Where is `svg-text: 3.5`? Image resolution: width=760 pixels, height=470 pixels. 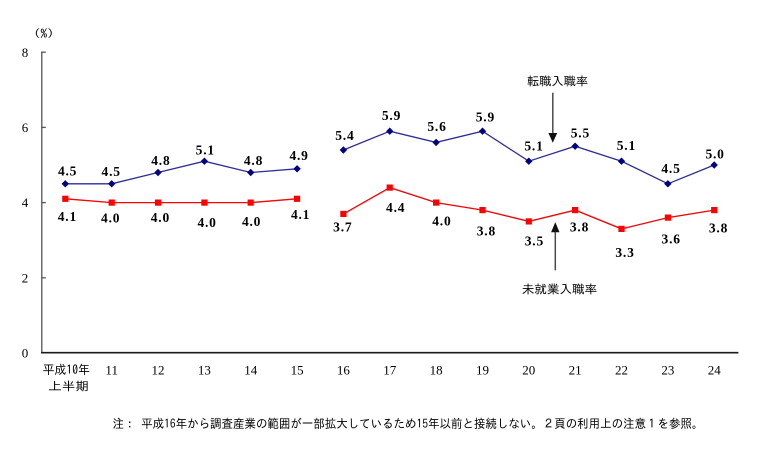 svg-text: 3.5 is located at coordinates (534, 240).